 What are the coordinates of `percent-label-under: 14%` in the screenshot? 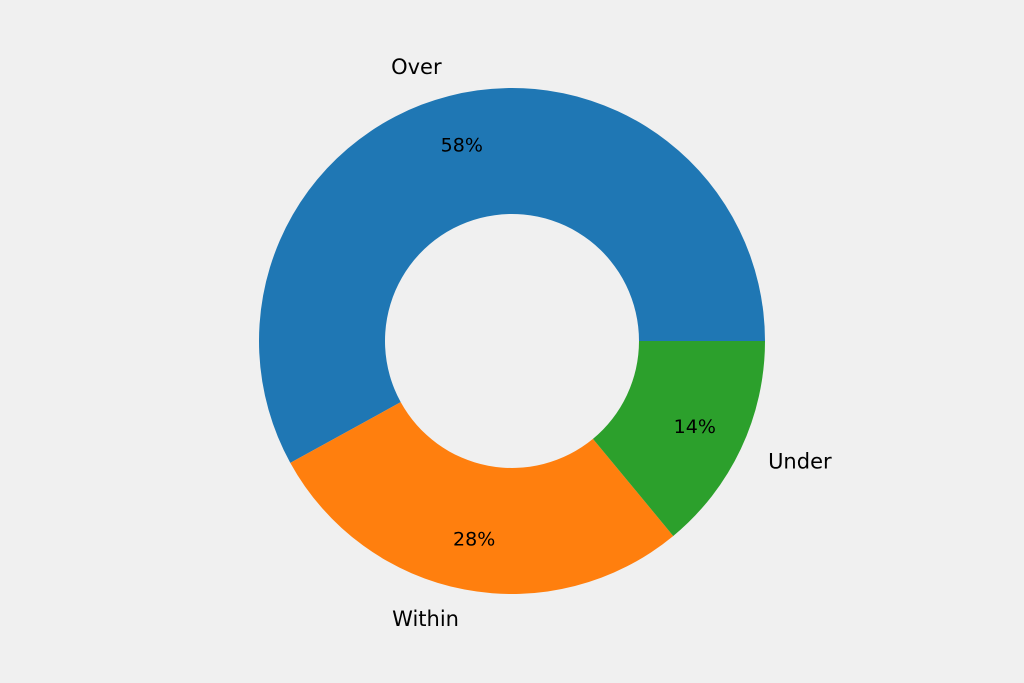 It's located at (695, 427).